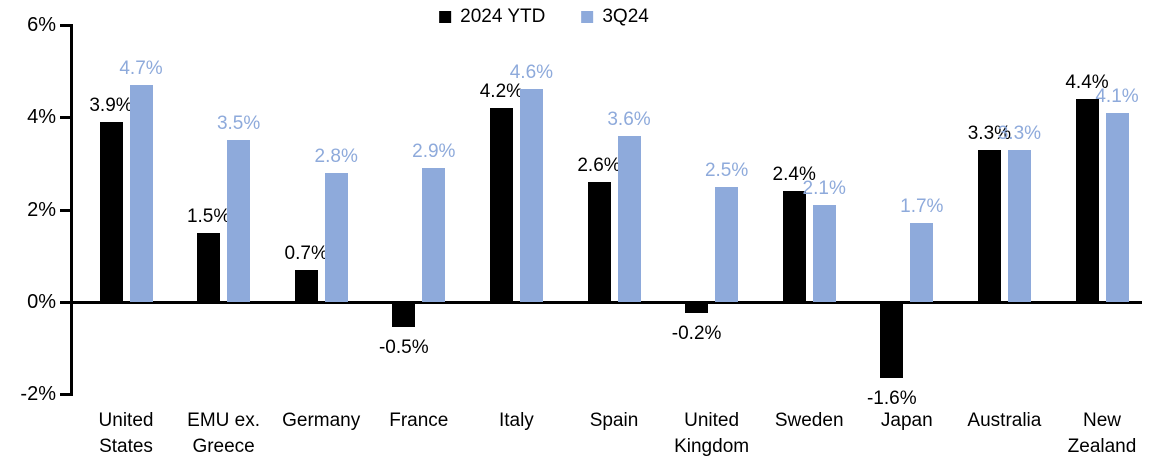 The width and height of the screenshot is (1152, 465). Describe the element at coordinates (1019, 225) in the screenshot. I see `bar-3q24-australia` at that location.